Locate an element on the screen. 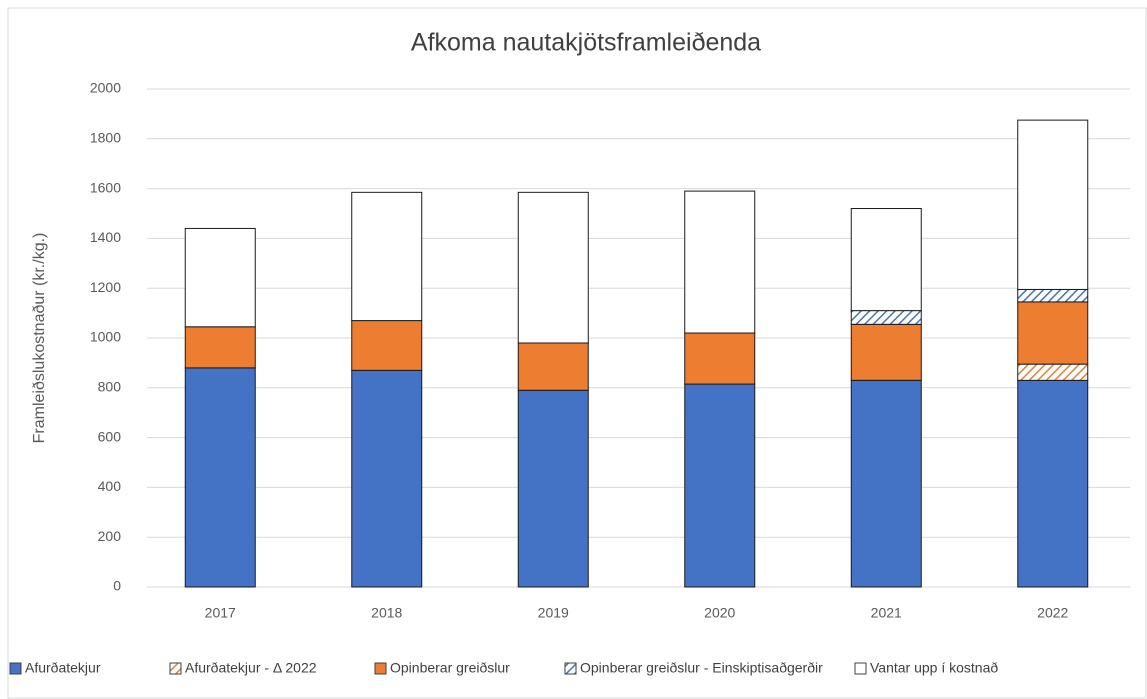 The image size is (1147, 699). x-tick-label: 2017 is located at coordinates (220, 613).